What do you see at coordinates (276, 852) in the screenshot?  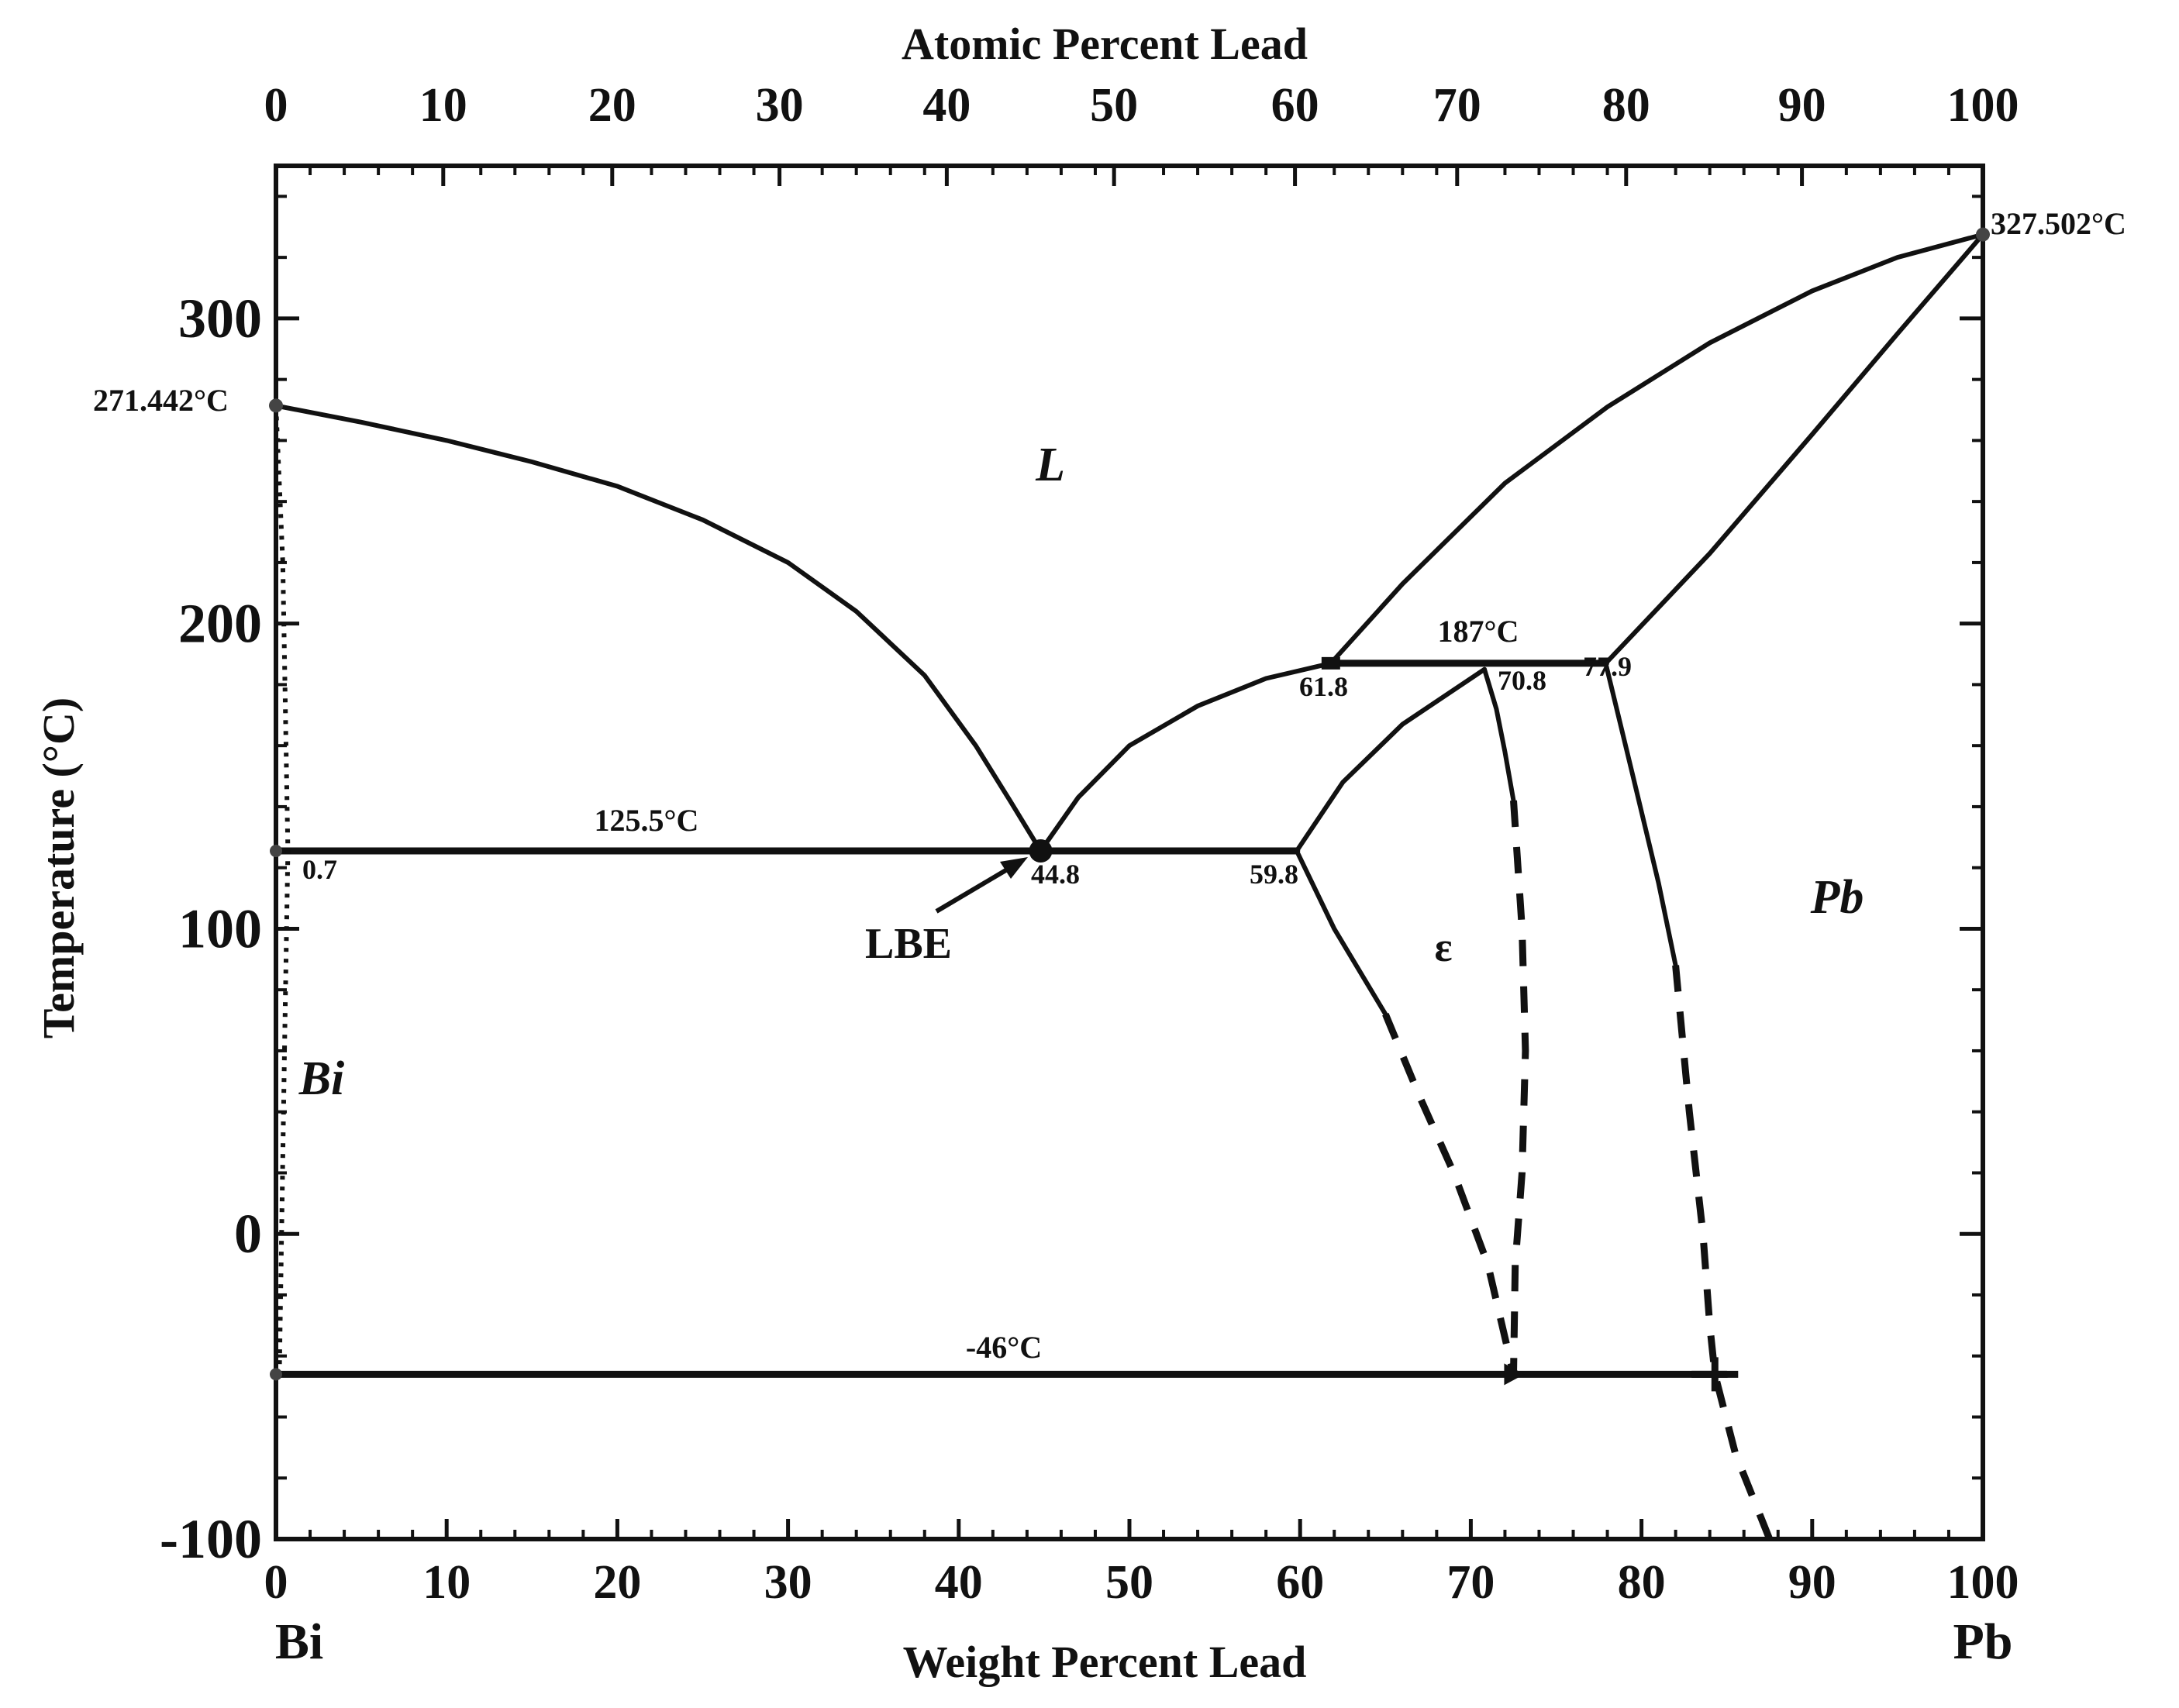 I see `eutectic-isotherm-start` at bounding box center [276, 852].